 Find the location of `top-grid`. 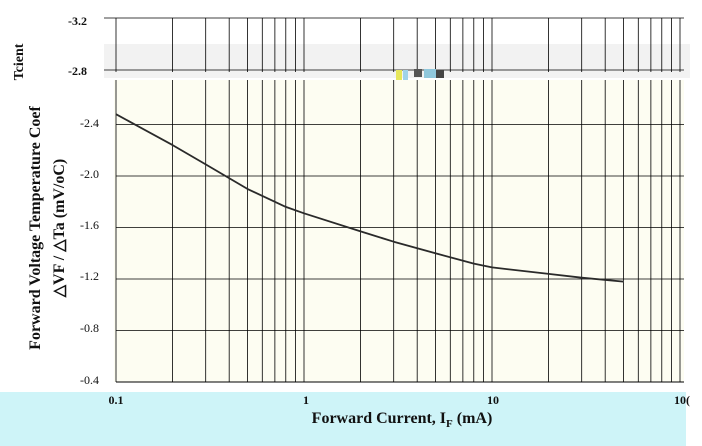

top-grid is located at coordinates (394, 44).